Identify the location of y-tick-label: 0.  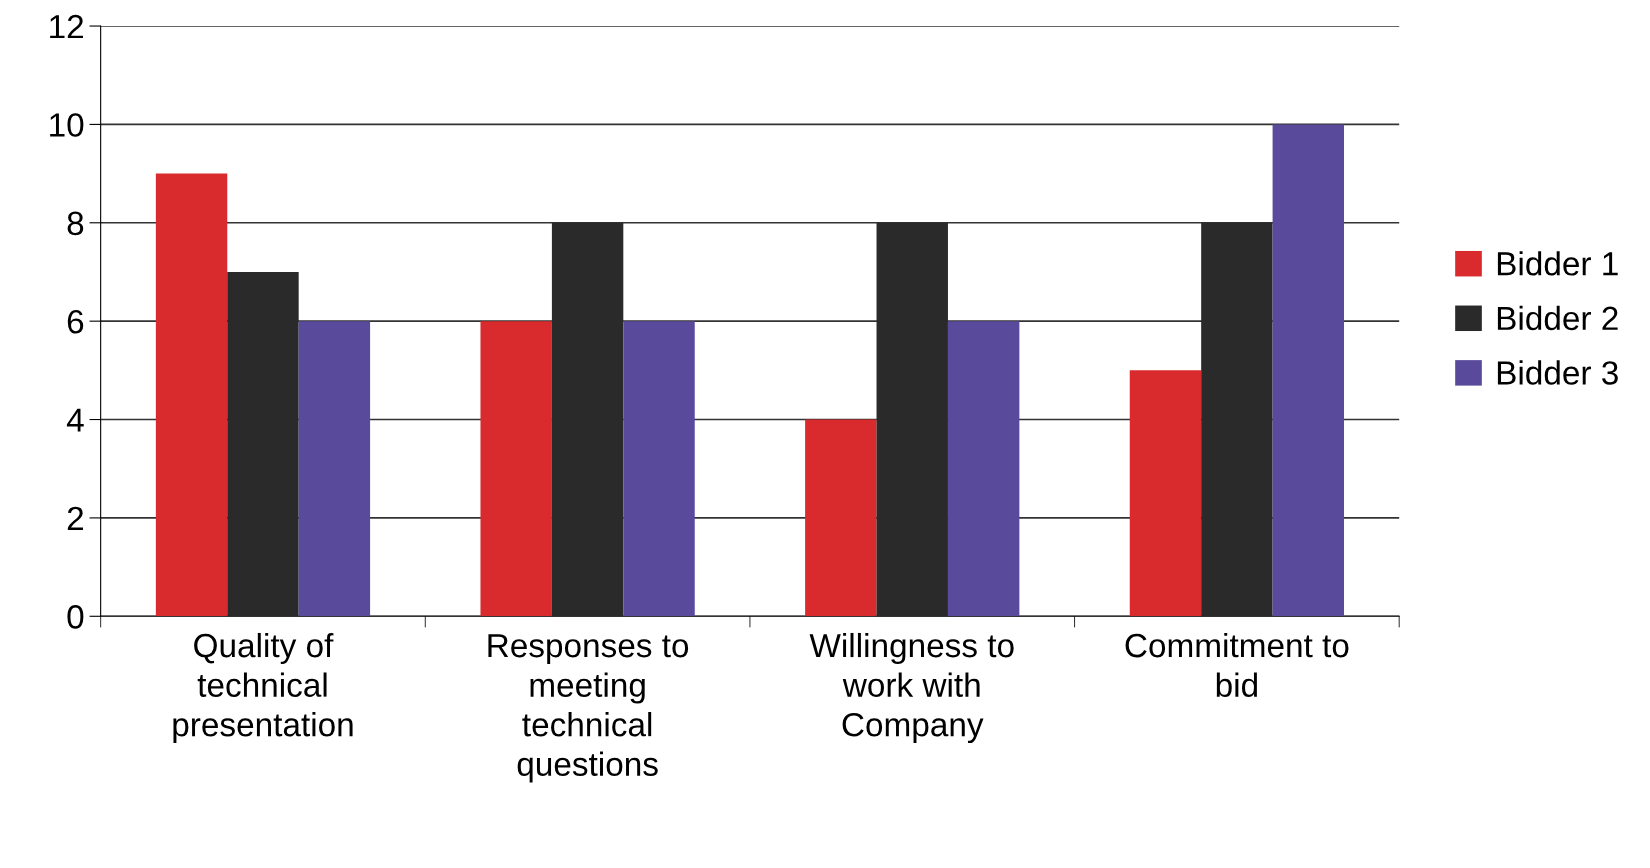
(75, 617).